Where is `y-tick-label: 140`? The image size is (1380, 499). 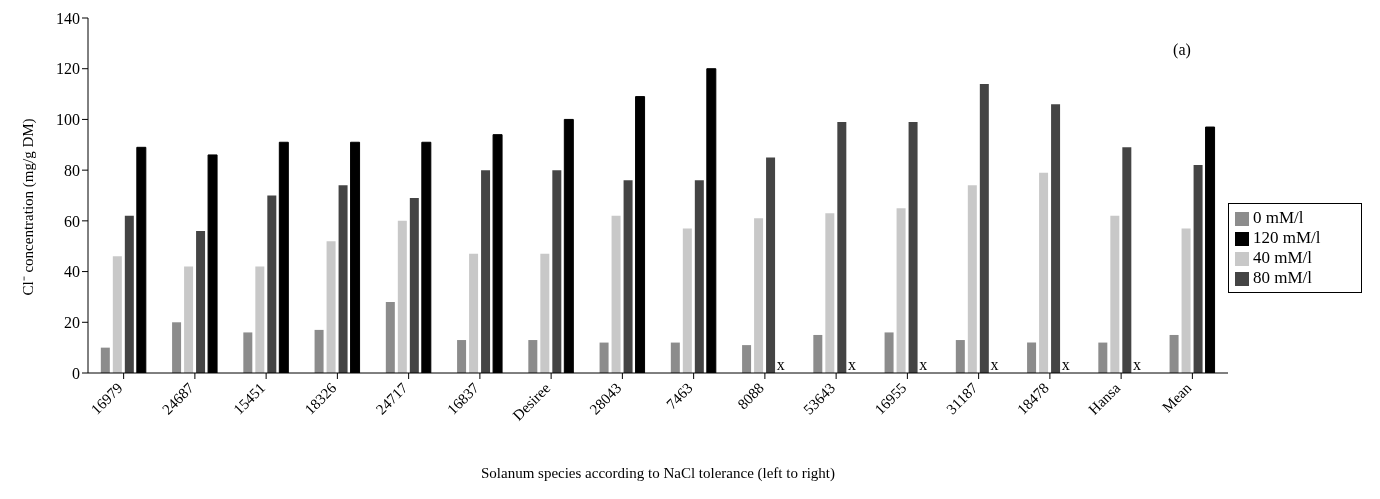
y-tick-label: 140 is located at coordinates (68, 18).